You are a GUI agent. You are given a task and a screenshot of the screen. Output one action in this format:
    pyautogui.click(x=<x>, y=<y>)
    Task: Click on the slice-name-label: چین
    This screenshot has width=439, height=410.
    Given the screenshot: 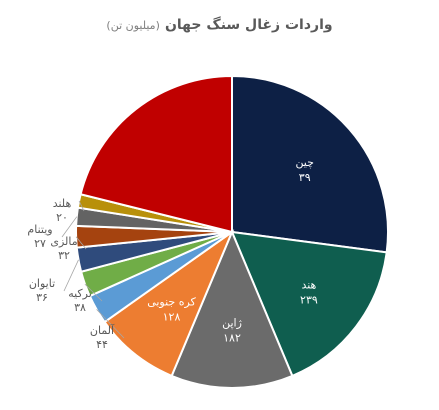 What is the action you would take?
    pyautogui.click(x=304, y=162)
    